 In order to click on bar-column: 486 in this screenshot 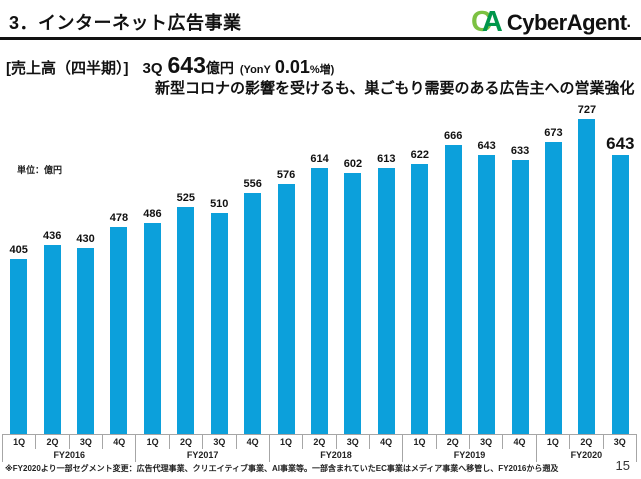, I will do `click(152, 265)`.